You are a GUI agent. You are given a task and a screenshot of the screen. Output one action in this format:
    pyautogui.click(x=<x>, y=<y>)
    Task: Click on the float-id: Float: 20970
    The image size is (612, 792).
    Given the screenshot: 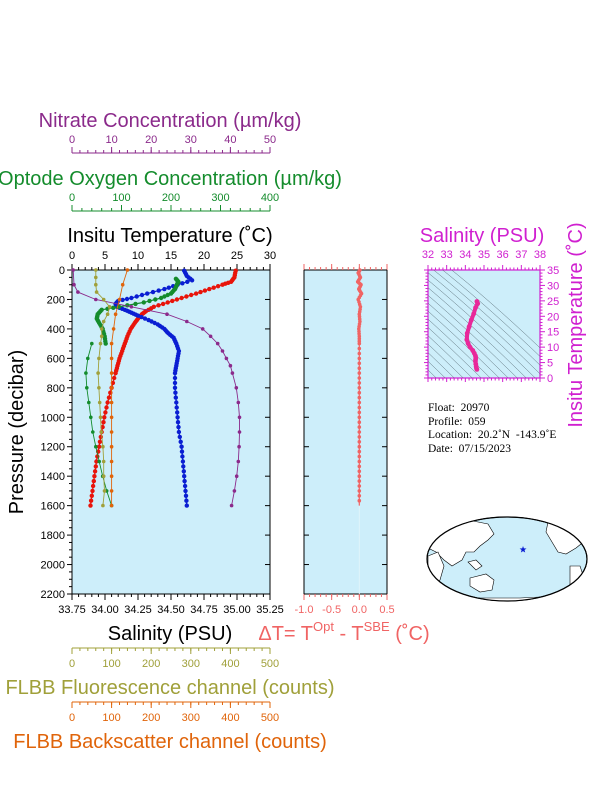 What is the action you would take?
    pyautogui.click(x=459, y=408)
    